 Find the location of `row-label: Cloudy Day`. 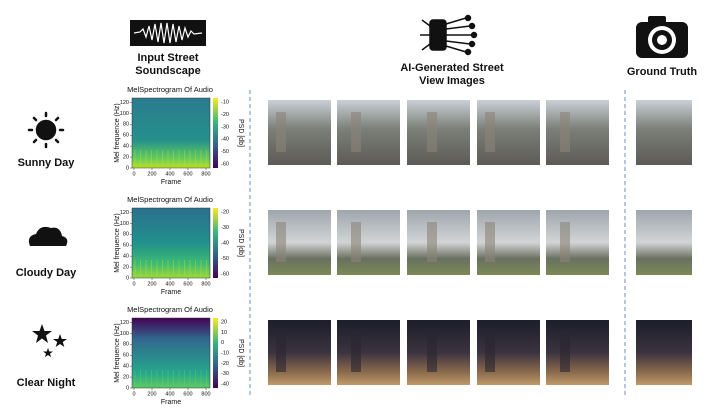

row-label: Cloudy Day is located at coordinates (46, 273).